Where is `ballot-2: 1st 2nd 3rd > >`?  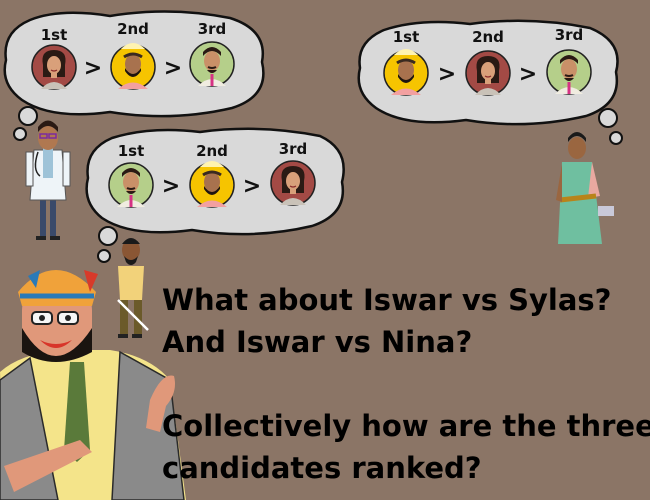 ballot-2: 1st 2nd 3rd > > is located at coordinates (487, 61).